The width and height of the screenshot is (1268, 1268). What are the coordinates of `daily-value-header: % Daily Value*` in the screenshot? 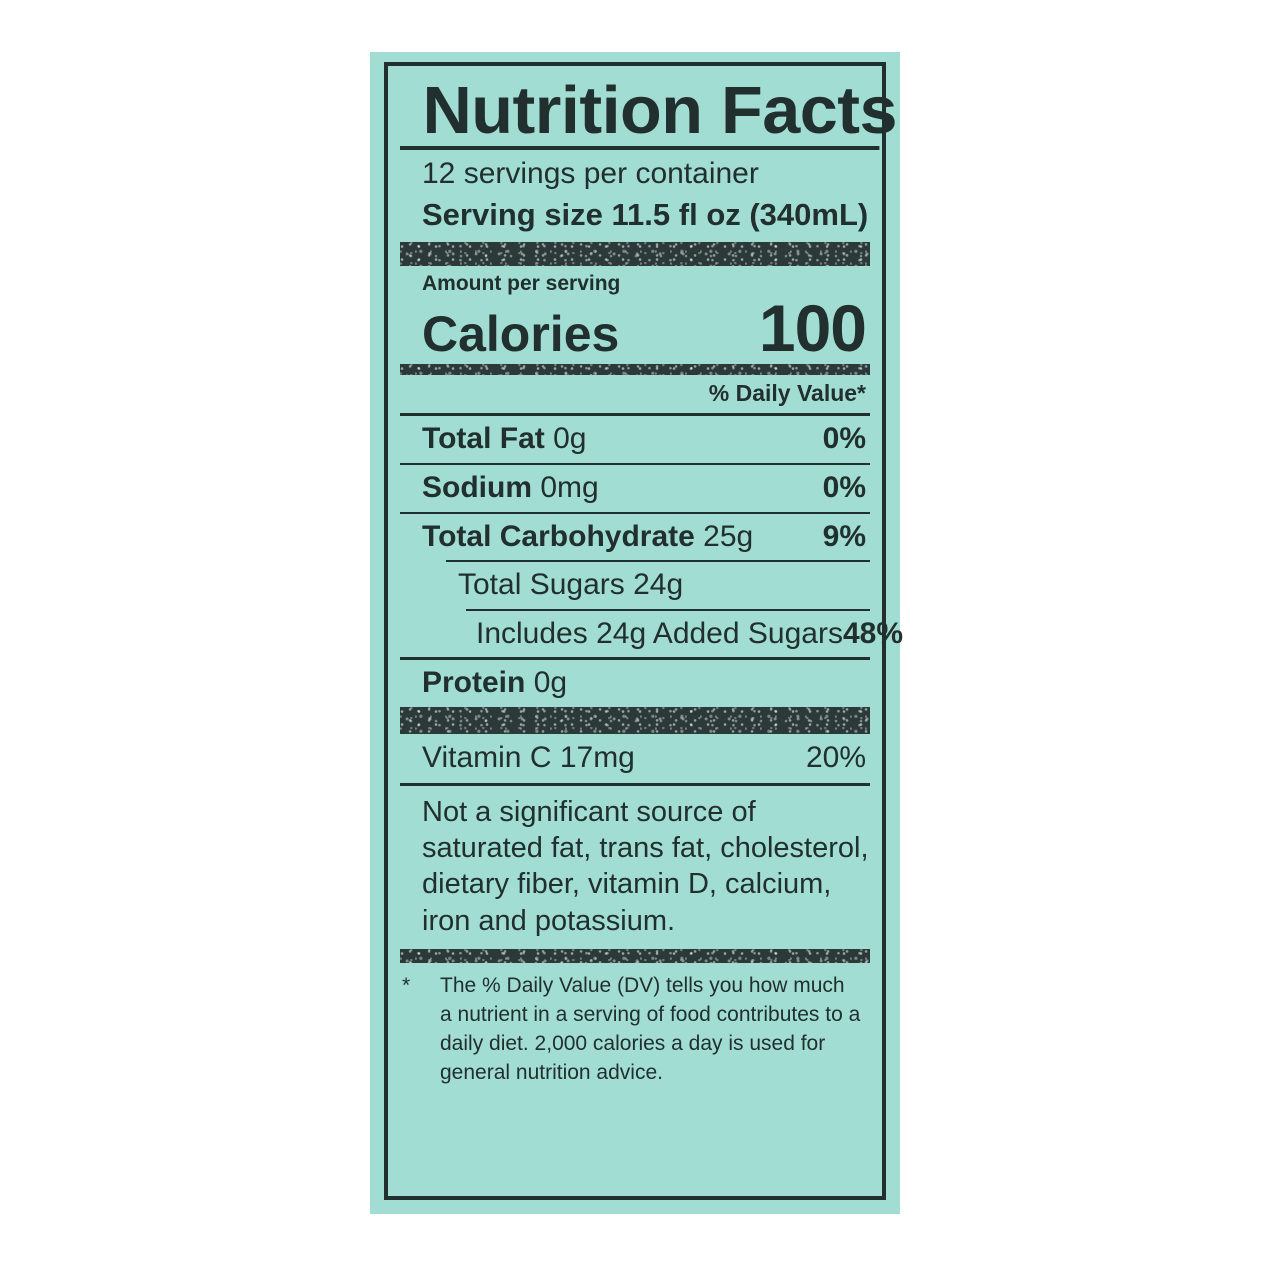 It's located at (787, 393).